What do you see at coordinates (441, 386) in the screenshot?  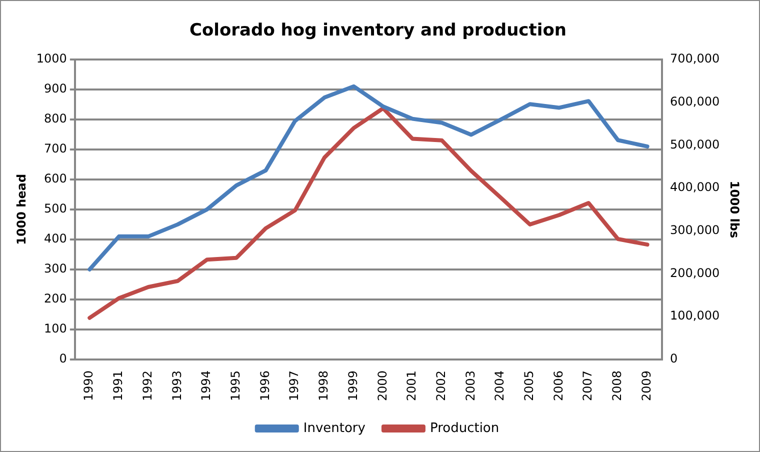 I see `x-tick-label: 2002` at bounding box center [441, 386].